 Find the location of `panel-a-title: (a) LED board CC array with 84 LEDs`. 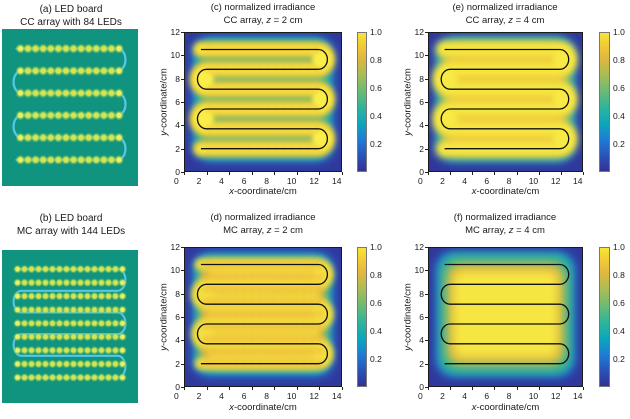

panel-a-title: (a) LED board CC array with 84 LEDs is located at coordinates (71, 16).